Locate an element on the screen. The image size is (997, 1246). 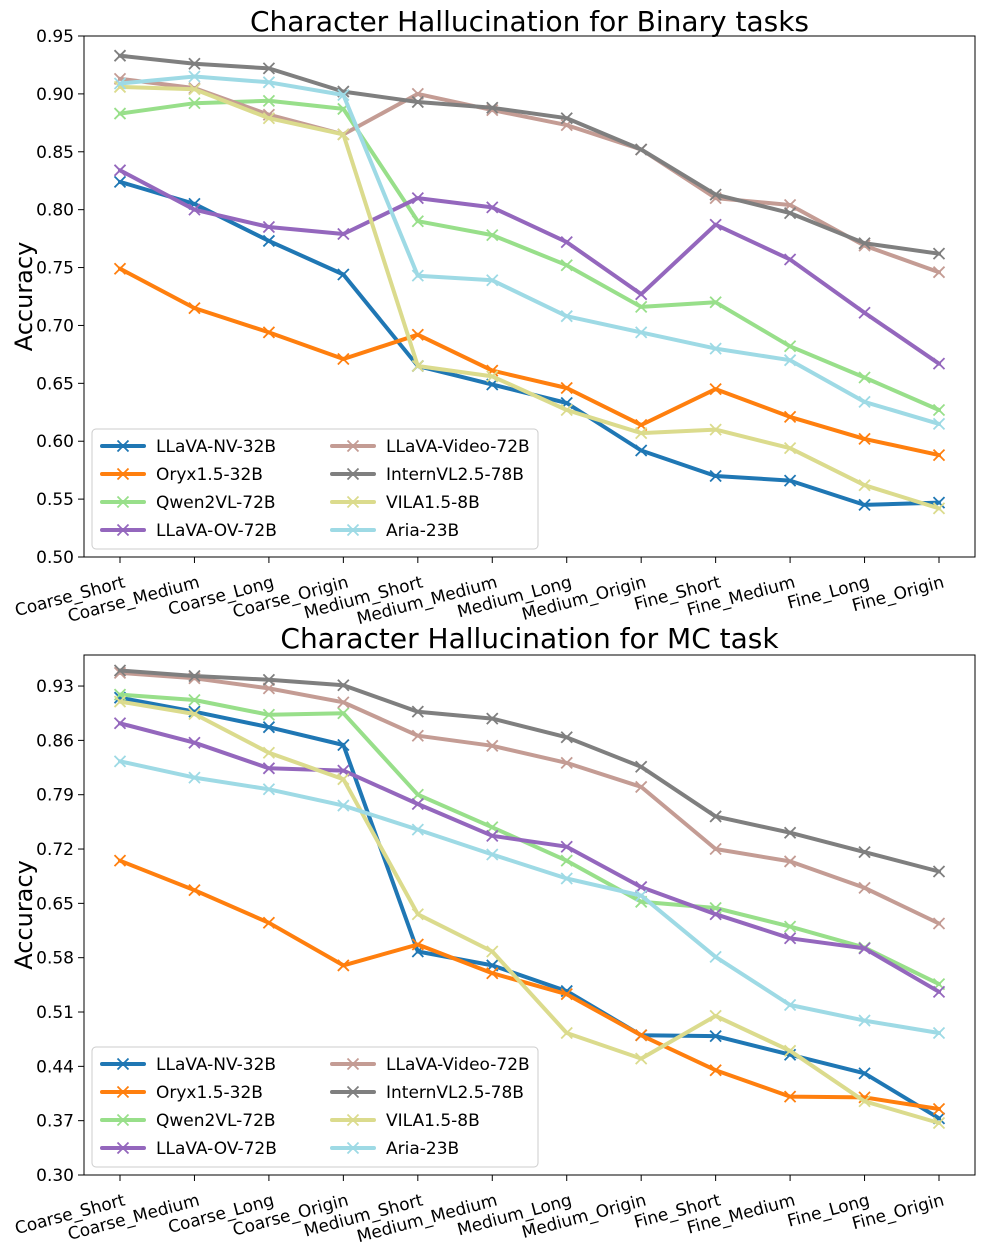
legend-label: InternVL2.5-78B is located at coordinates (455, 475).